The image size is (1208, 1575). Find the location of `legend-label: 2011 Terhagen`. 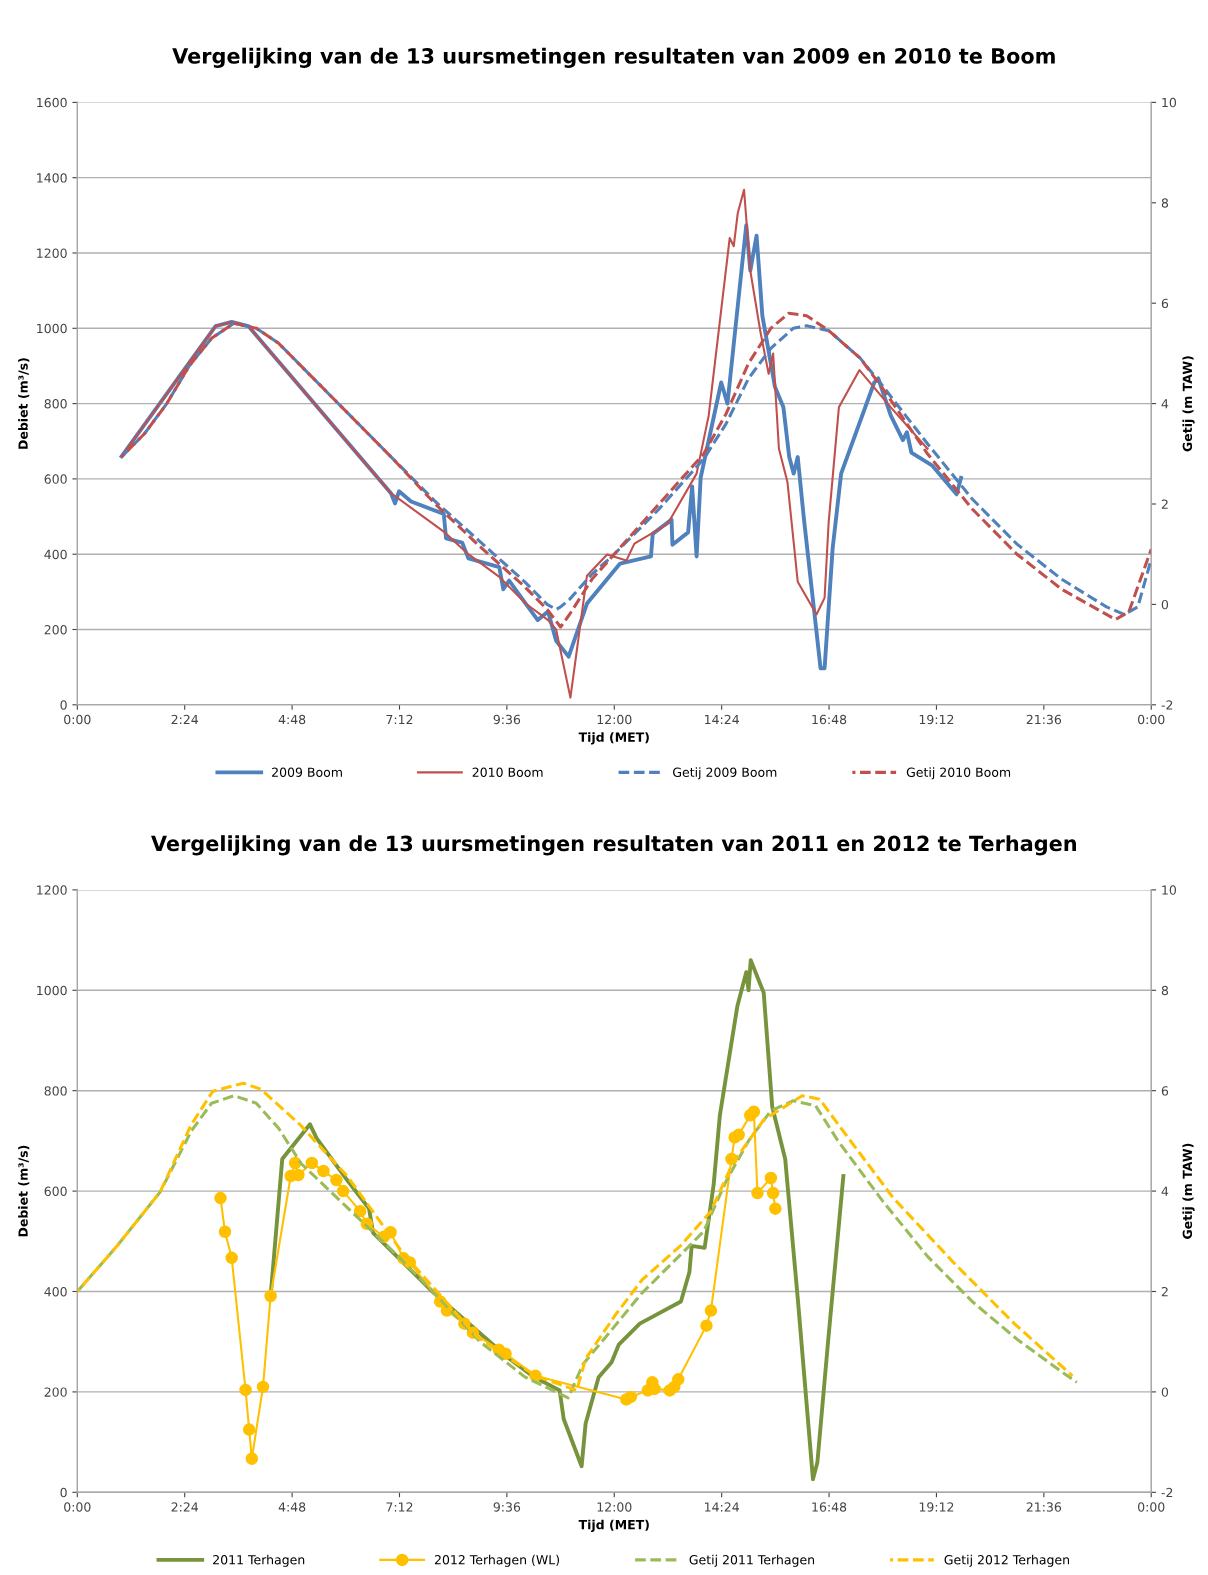

legend-label: 2011 Terhagen is located at coordinates (259, 1560).